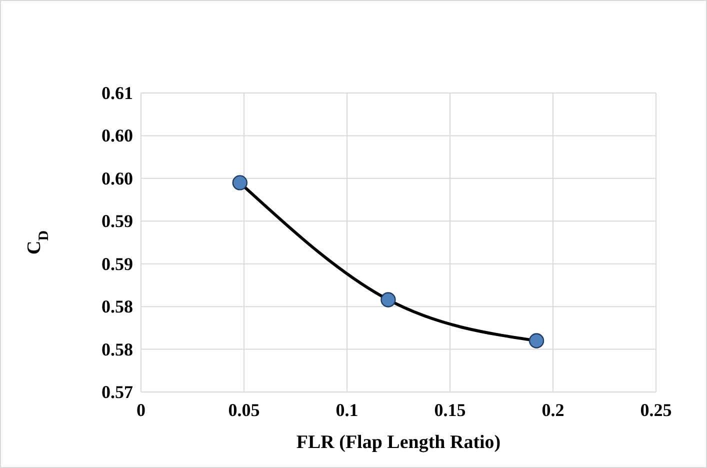 The width and height of the screenshot is (707, 468). I want to click on x-tick-label: 0.1, so click(347, 410).